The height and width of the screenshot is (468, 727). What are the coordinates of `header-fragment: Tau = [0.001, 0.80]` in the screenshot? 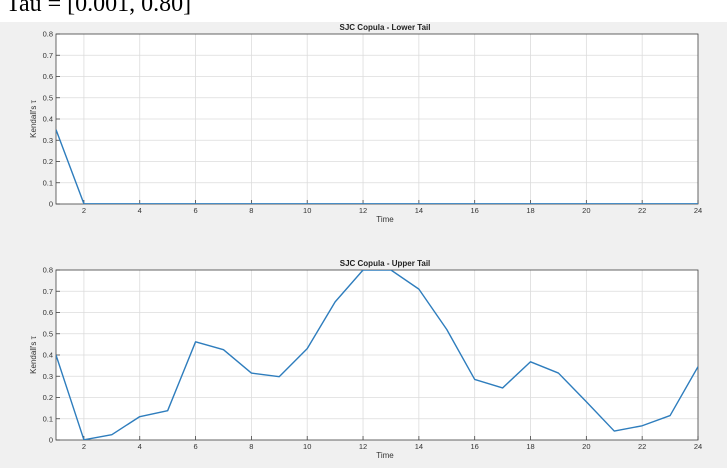 It's located at (363, 11).